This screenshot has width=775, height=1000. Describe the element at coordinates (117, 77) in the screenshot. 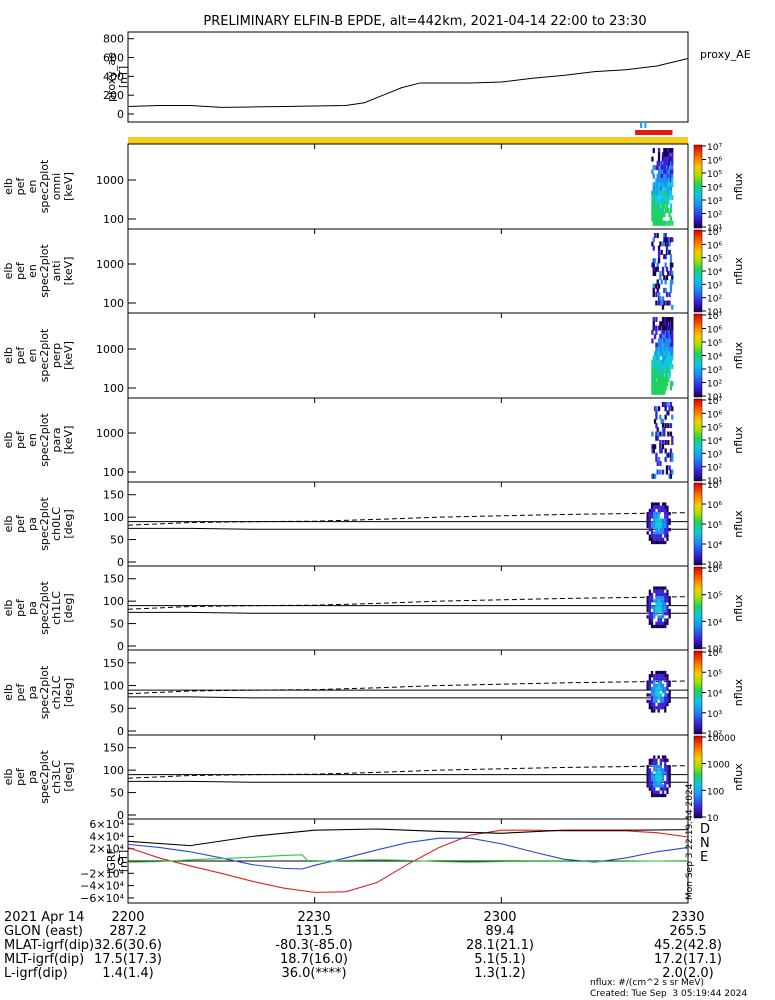

I see `ylabel-panel-0: proxy_ae [nT]` at that location.